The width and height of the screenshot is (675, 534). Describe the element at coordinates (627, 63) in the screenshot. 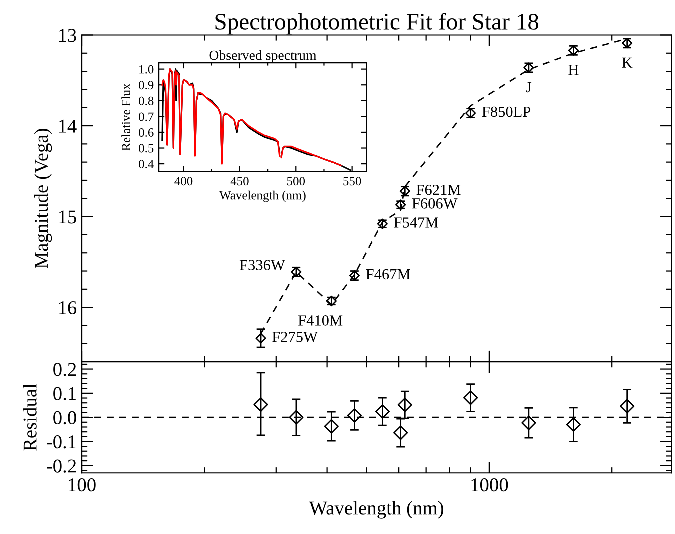

I see `annotation: K` at that location.